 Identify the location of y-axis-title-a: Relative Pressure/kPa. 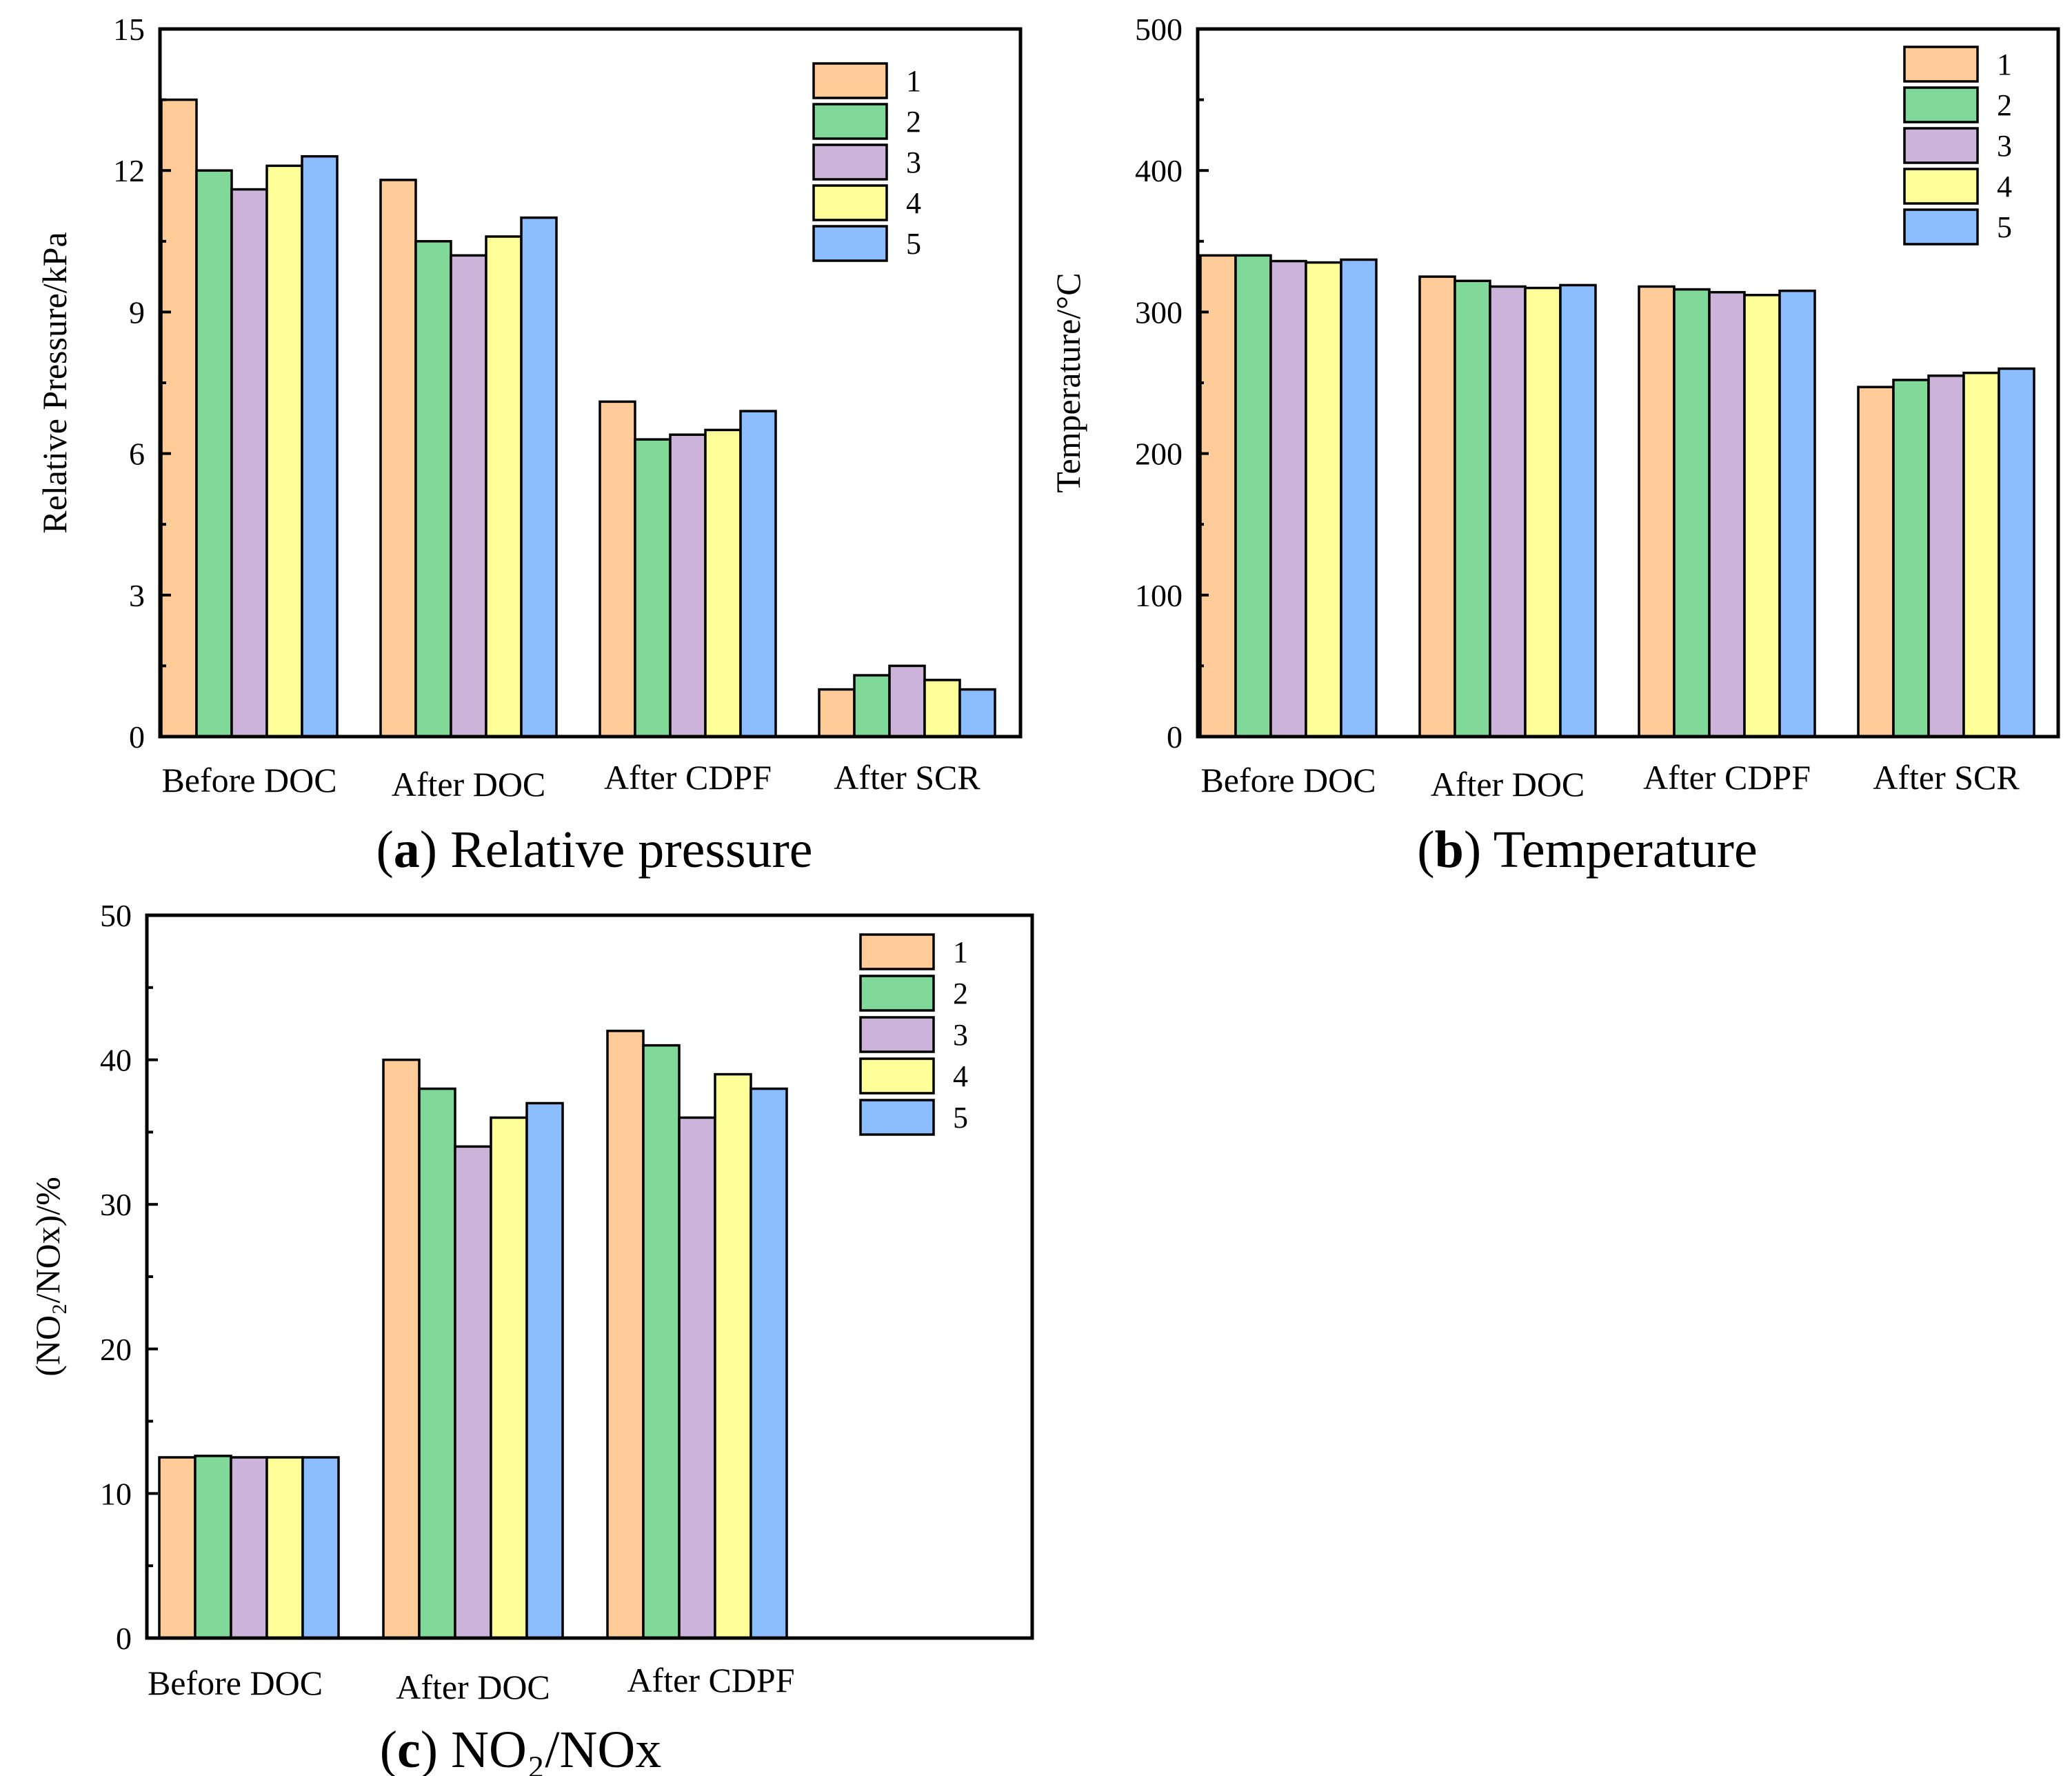
(54, 383).